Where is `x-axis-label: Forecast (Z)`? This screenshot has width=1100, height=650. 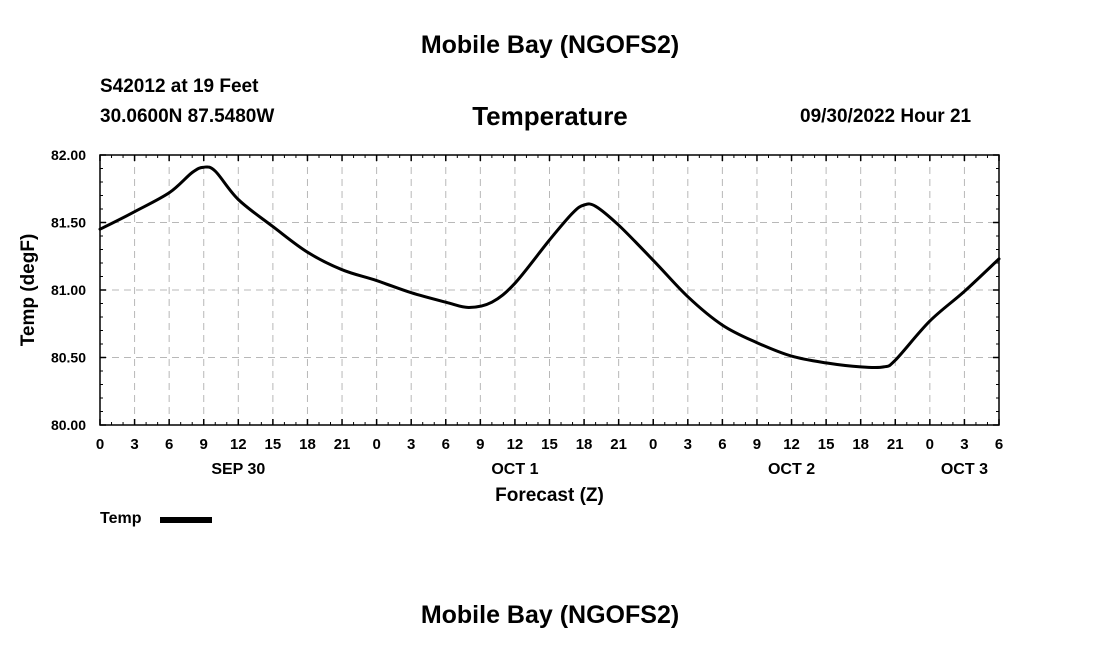
x-axis-label: Forecast (Z) is located at coordinates (549, 495).